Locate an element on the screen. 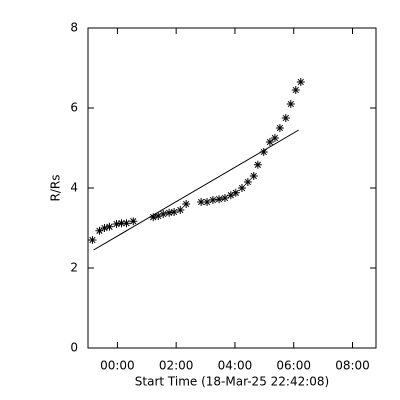  x-tick-label: 00:00 is located at coordinates (117, 366).